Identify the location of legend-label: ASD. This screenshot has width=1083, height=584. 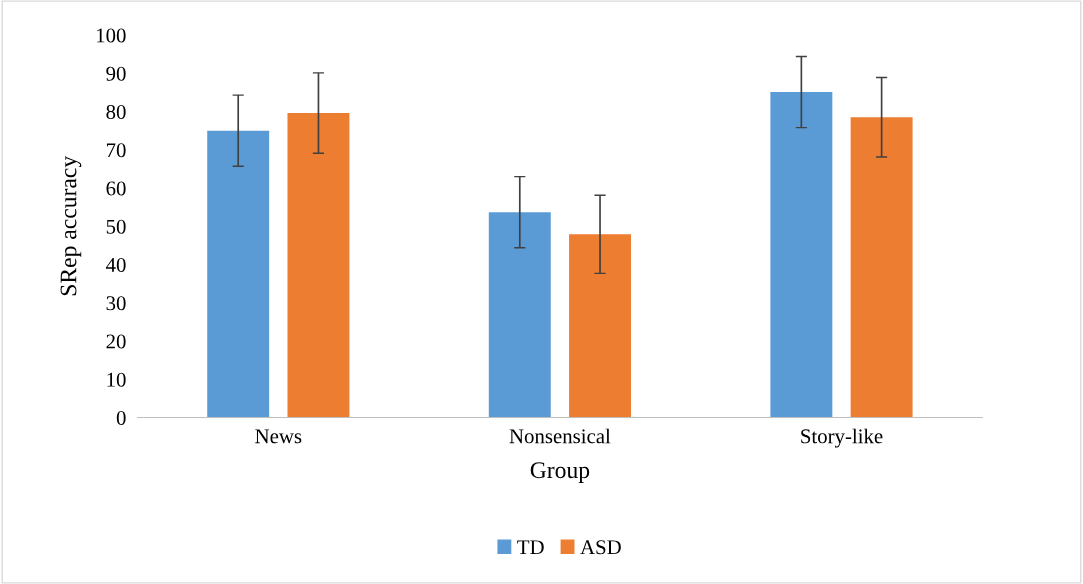
(600, 547).